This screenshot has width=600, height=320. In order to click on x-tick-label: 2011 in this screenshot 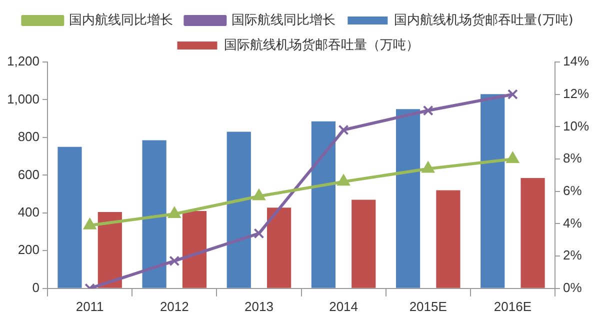, I will do `click(90, 306)`.